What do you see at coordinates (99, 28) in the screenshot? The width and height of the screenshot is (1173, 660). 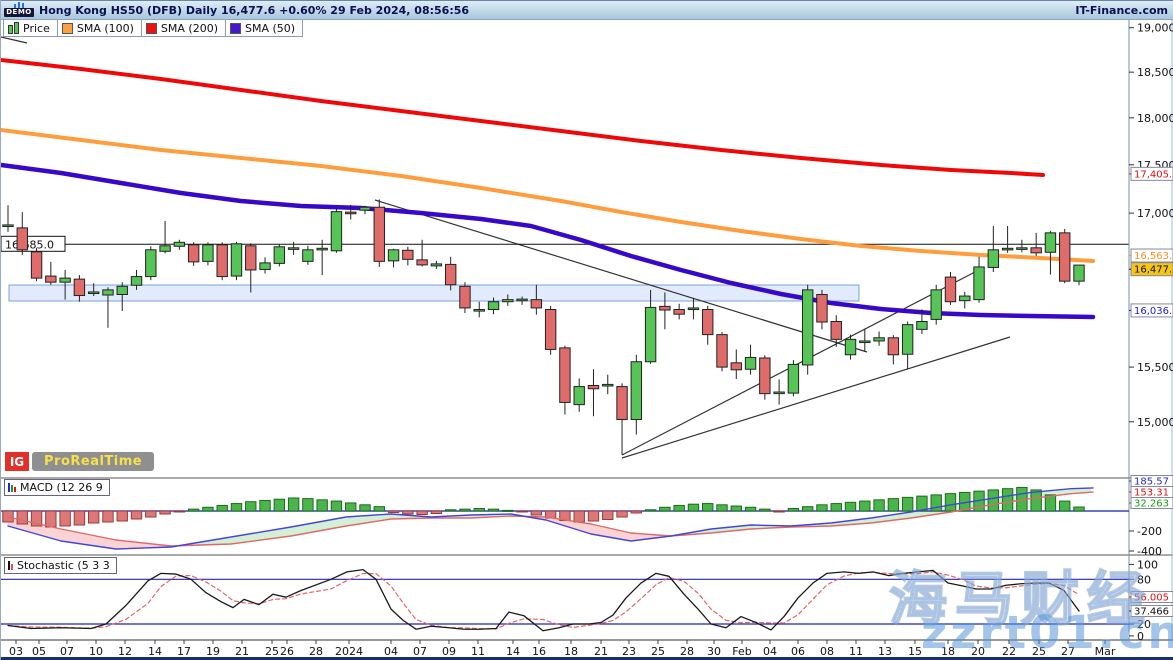 I see `legend-sma100-button: SMA (100)` at bounding box center [99, 28].